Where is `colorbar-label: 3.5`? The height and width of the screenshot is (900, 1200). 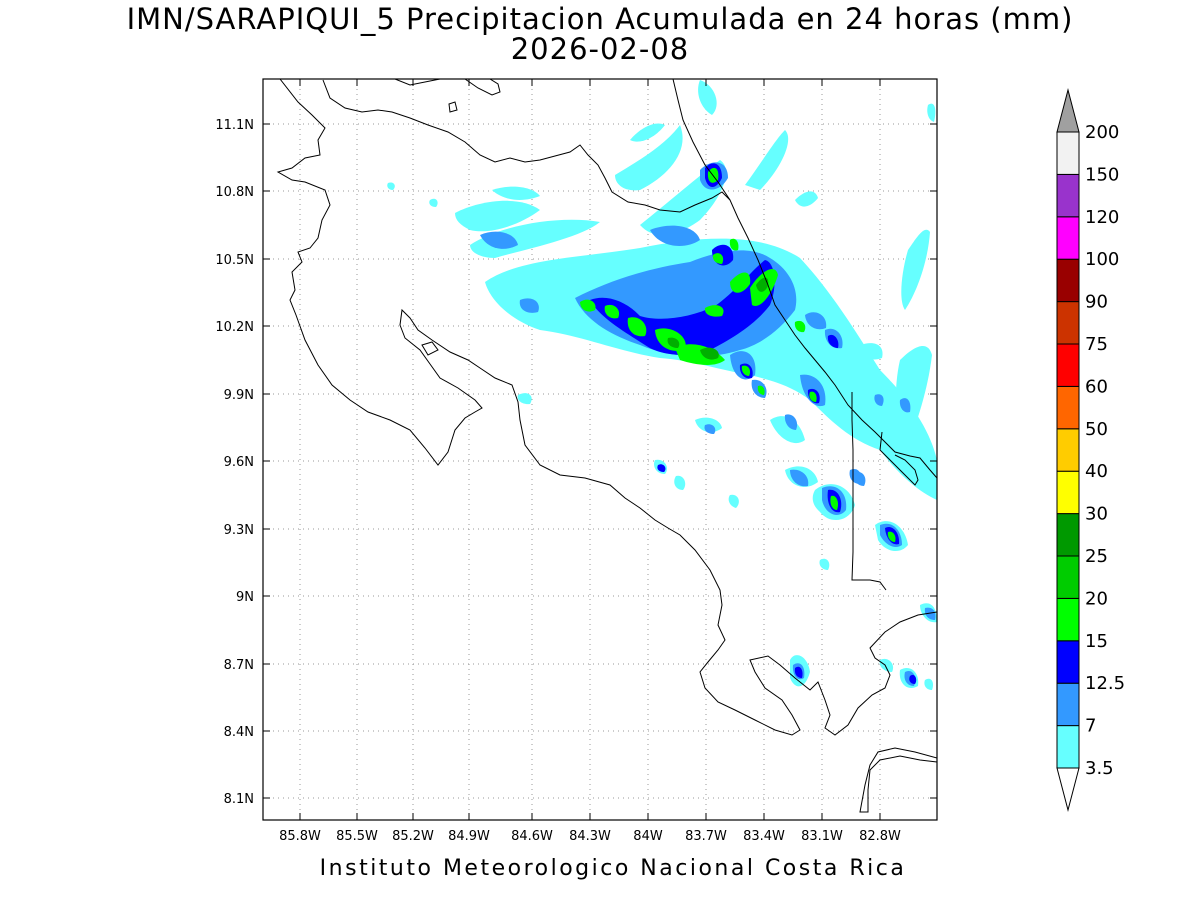
colorbar-label: 3.5 is located at coordinates (1099, 768).